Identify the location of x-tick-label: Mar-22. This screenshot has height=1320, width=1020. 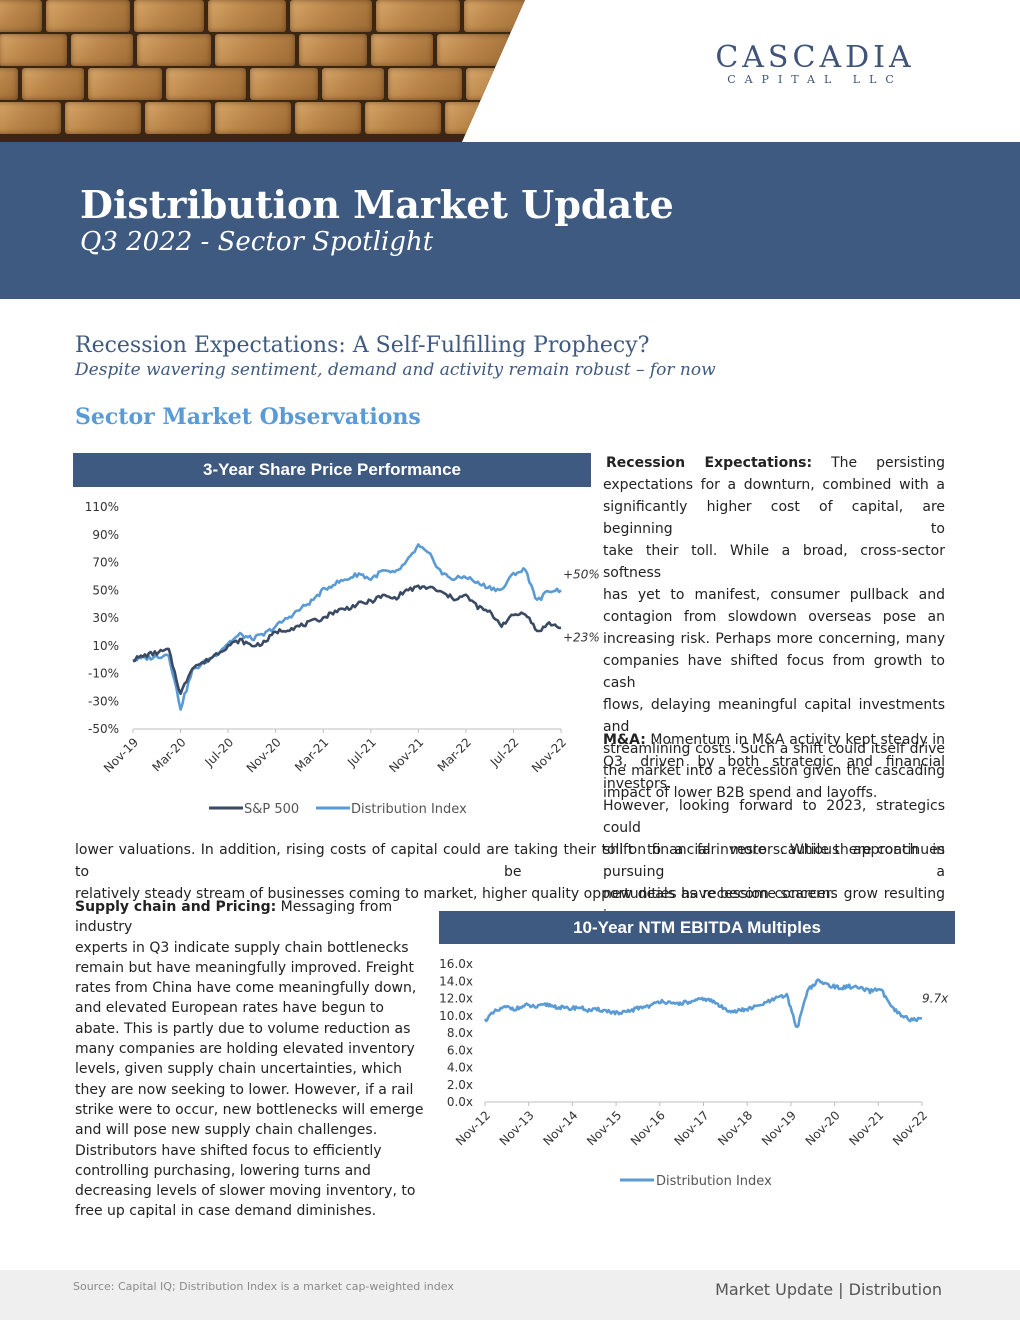
(454, 754).